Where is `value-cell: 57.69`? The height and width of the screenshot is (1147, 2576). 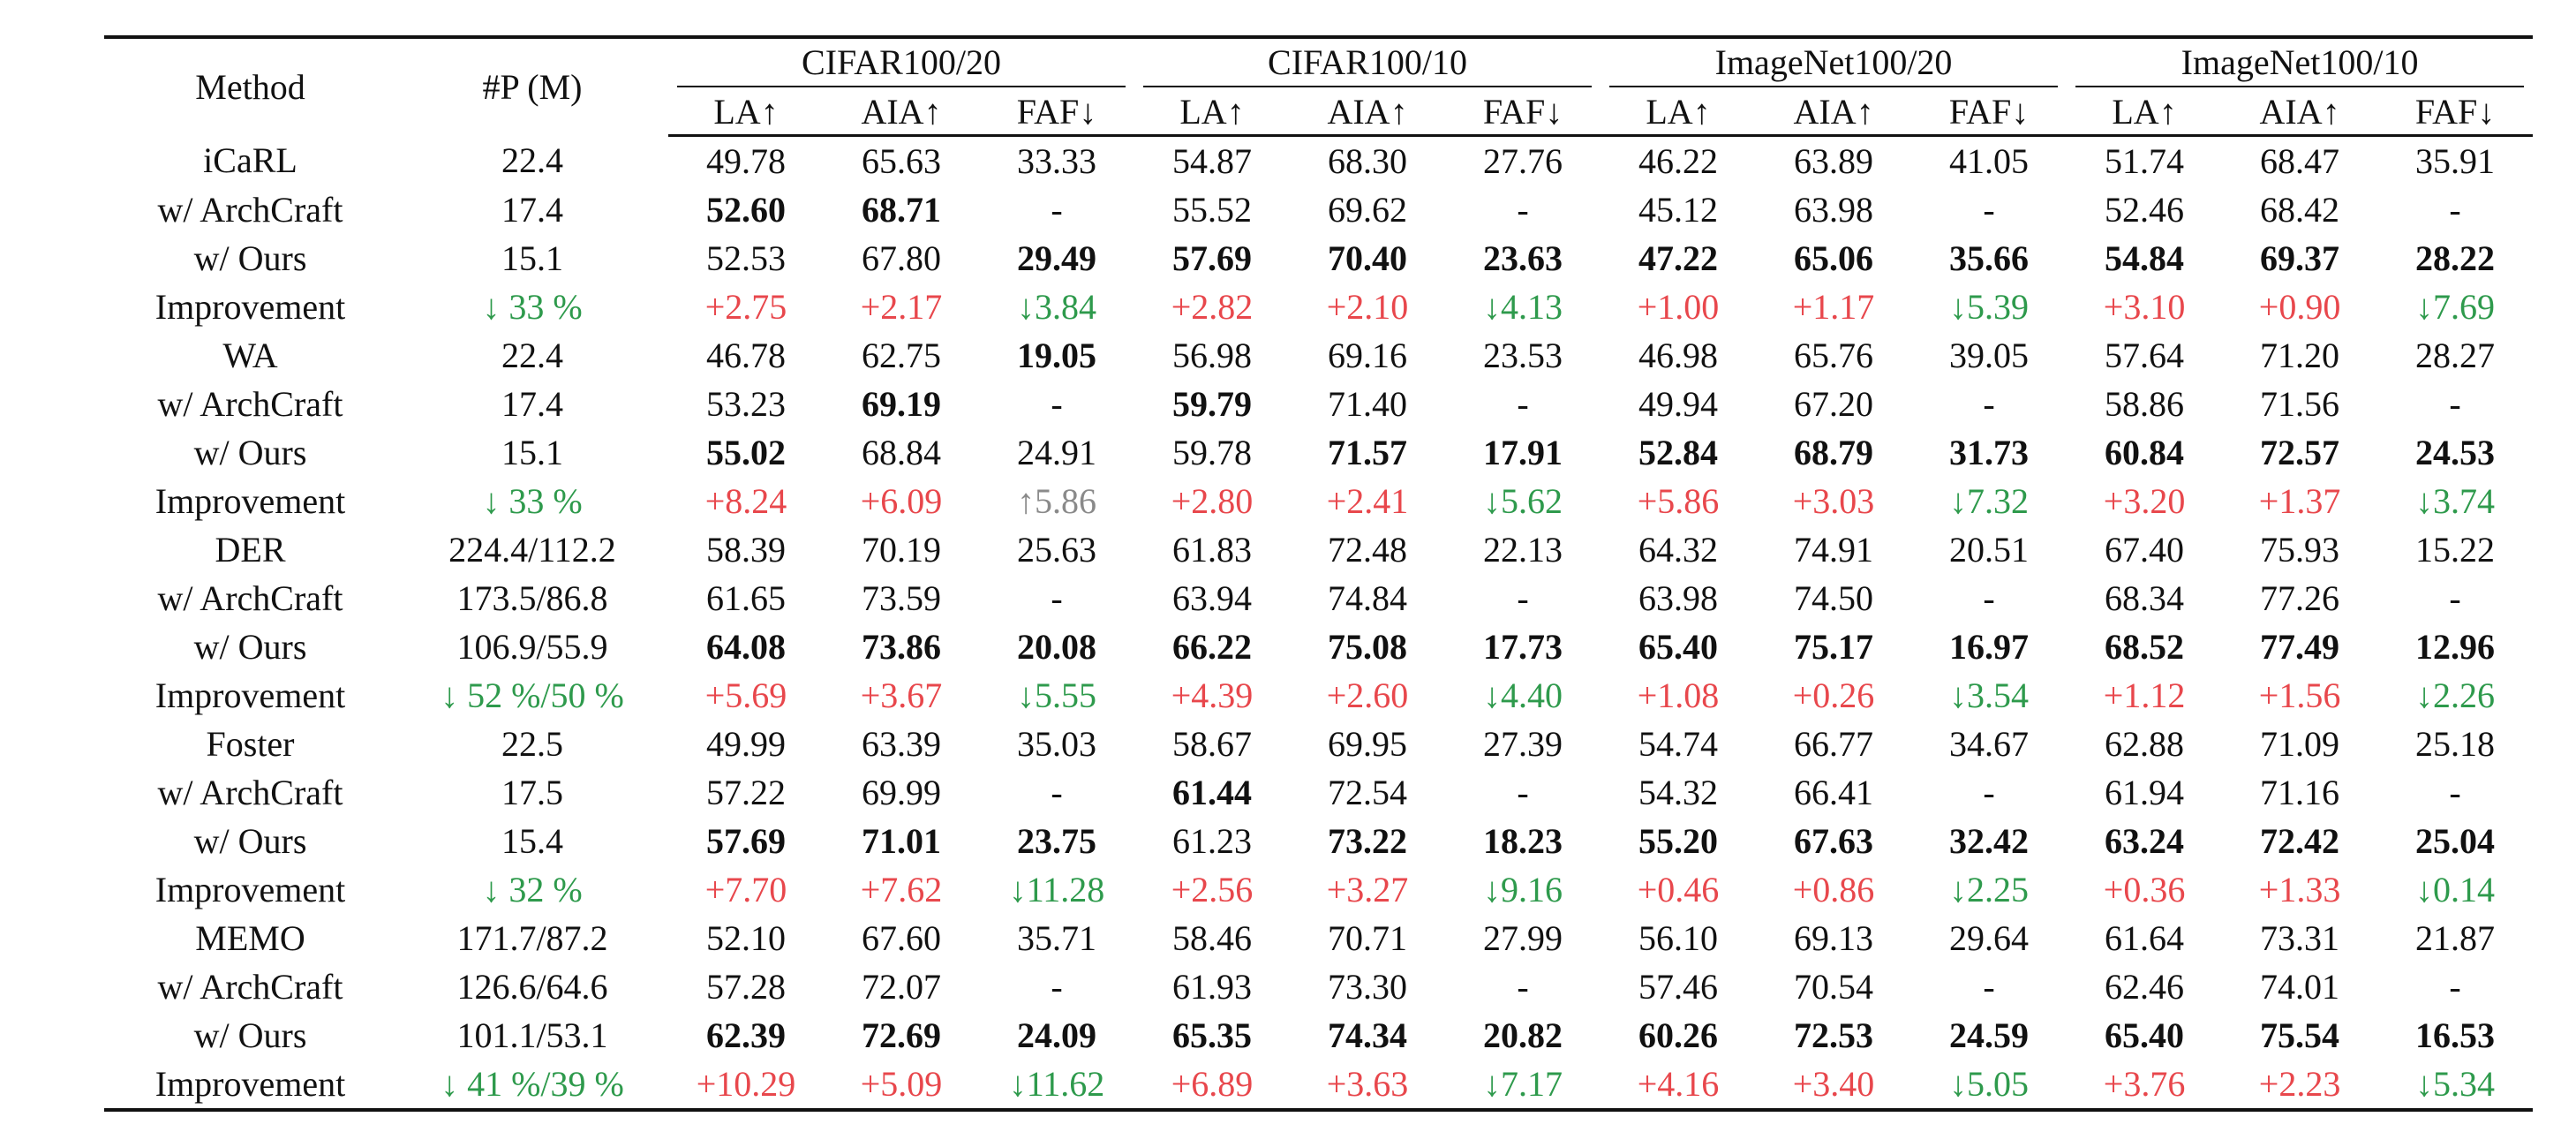
value-cell: 57.69 is located at coordinates (1212, 258).